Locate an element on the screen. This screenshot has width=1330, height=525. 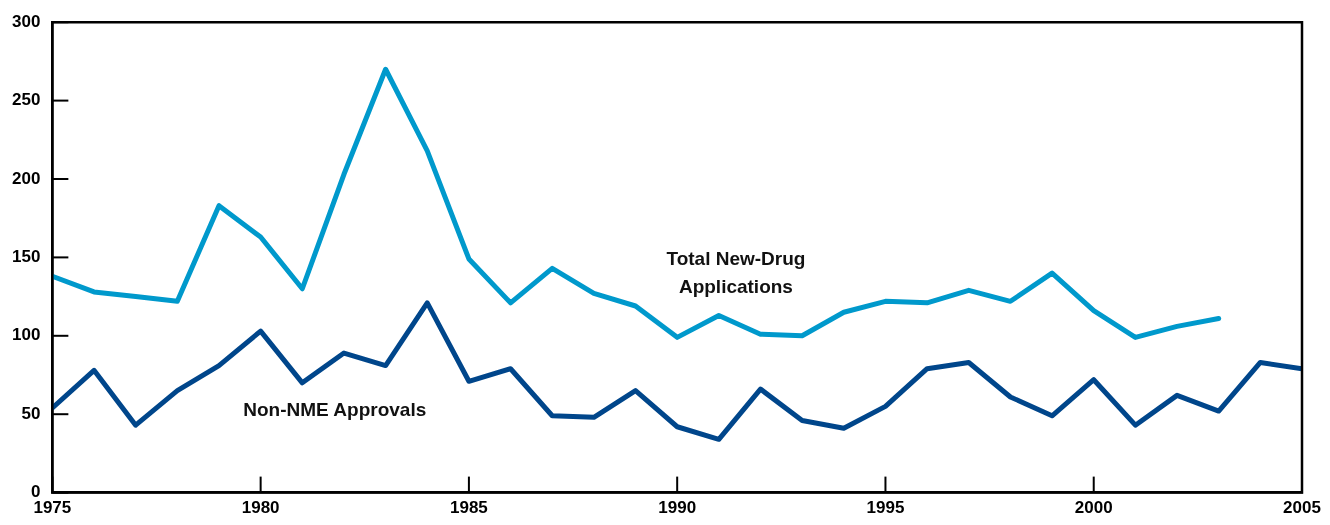
y-tick-label: 200 is located at coordinates (26, 178).